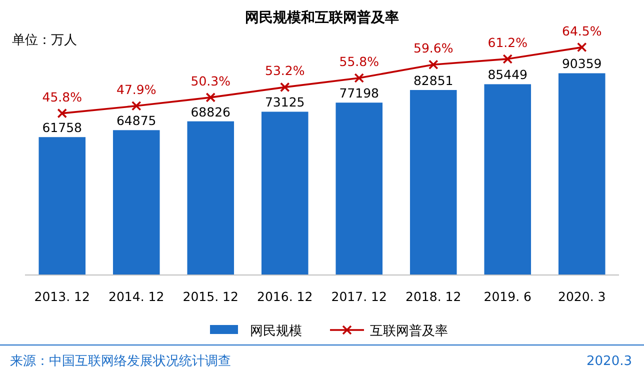 The image size is (644, 382). Describe the element at coordinates (136, 296) in the screenshot. I see `x-tick-label: 2014. 12` at that location.